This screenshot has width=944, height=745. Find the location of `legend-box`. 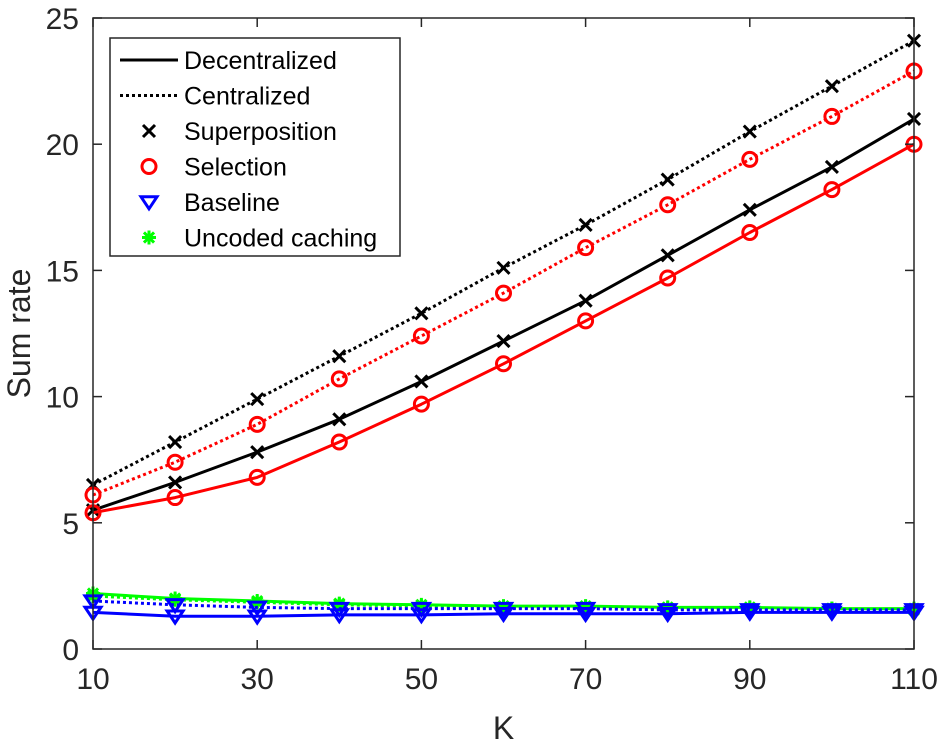

legend-box is located at coordinates (255, 147).